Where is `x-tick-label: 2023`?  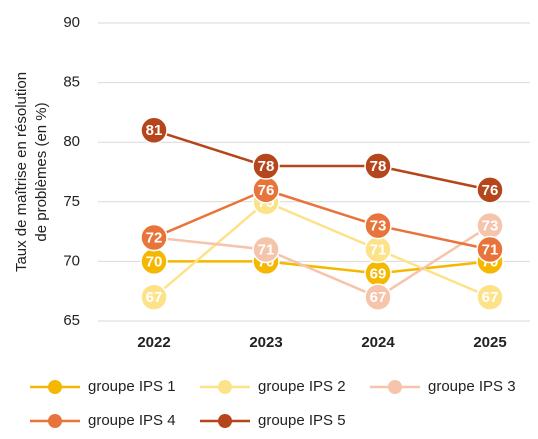 x-tick-label: 2023 is located at coordinates (265, 342).